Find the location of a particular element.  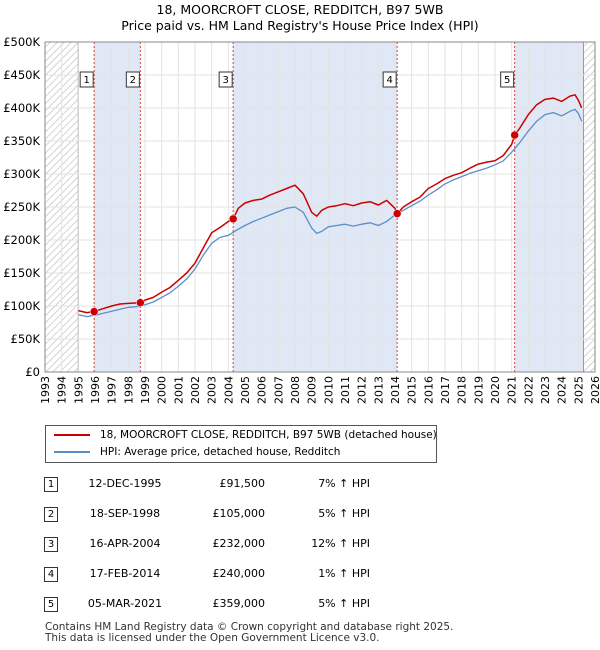

chart-title-main: 18, MOORCROFT CLOSE, REDDITCH, B97 5WB is located at coordinates (300, 9).